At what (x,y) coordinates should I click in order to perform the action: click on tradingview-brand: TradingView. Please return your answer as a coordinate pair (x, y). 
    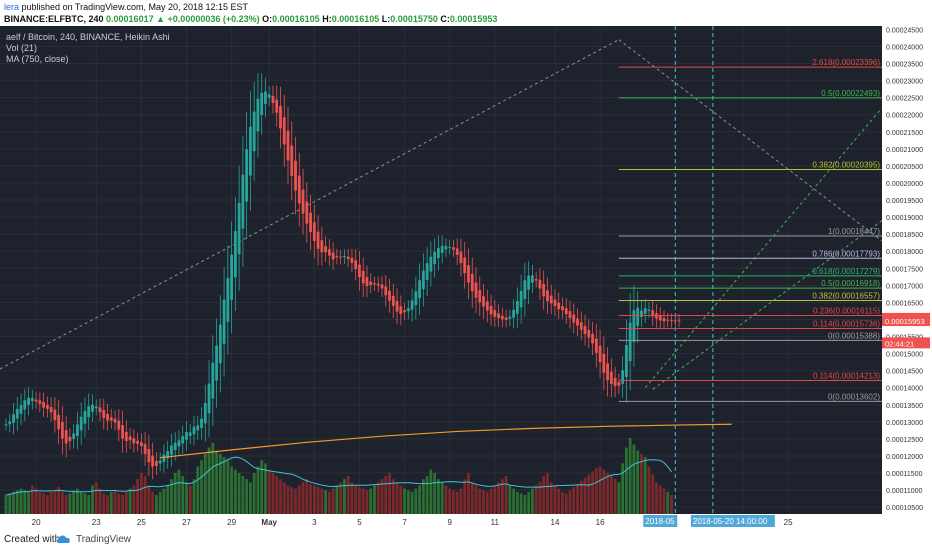
    Looking at the image, I should click on (104, 539).